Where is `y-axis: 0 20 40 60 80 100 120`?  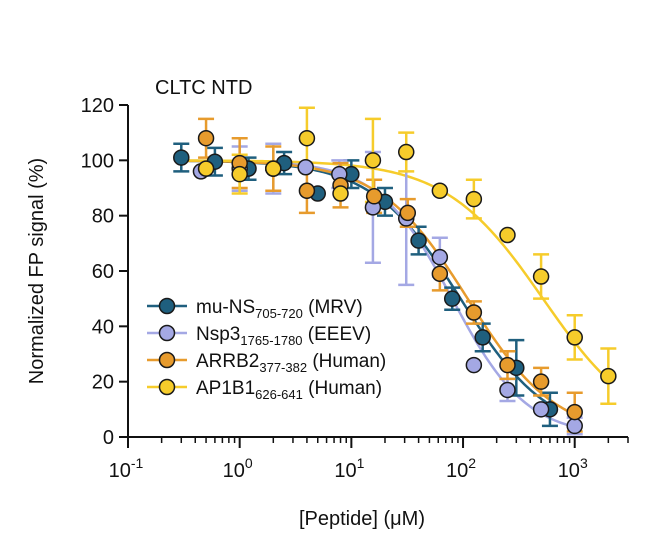
y-axis: 0 20 40 60 80 100 120 is located at coordinates (105, 272).